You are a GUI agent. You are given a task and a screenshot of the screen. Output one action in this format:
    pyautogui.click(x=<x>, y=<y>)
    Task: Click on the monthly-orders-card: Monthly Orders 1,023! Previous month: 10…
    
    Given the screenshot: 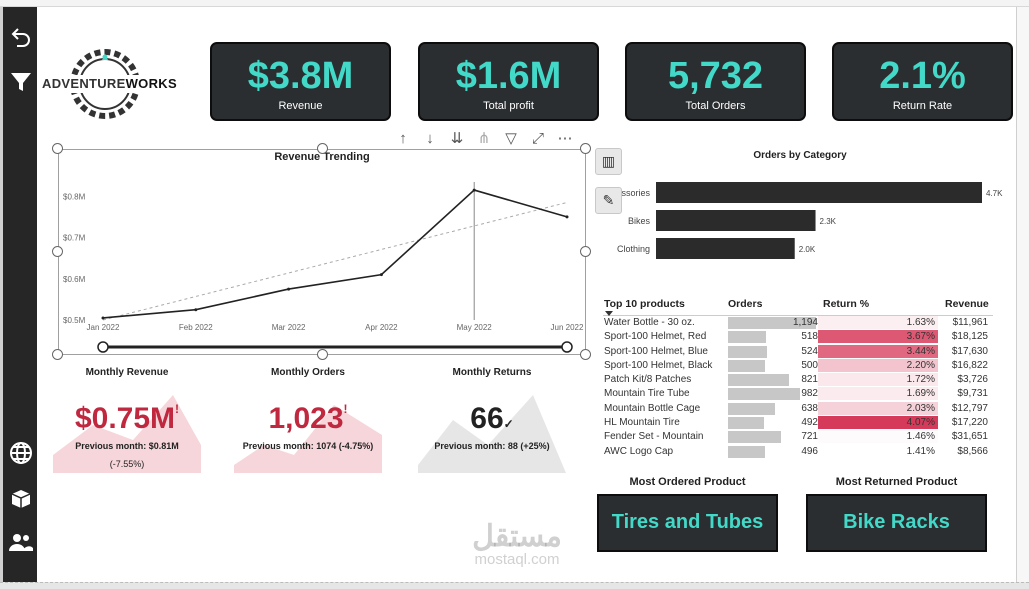 What is the action you would take?
    pyautogui.click(x=308, y=419)
    